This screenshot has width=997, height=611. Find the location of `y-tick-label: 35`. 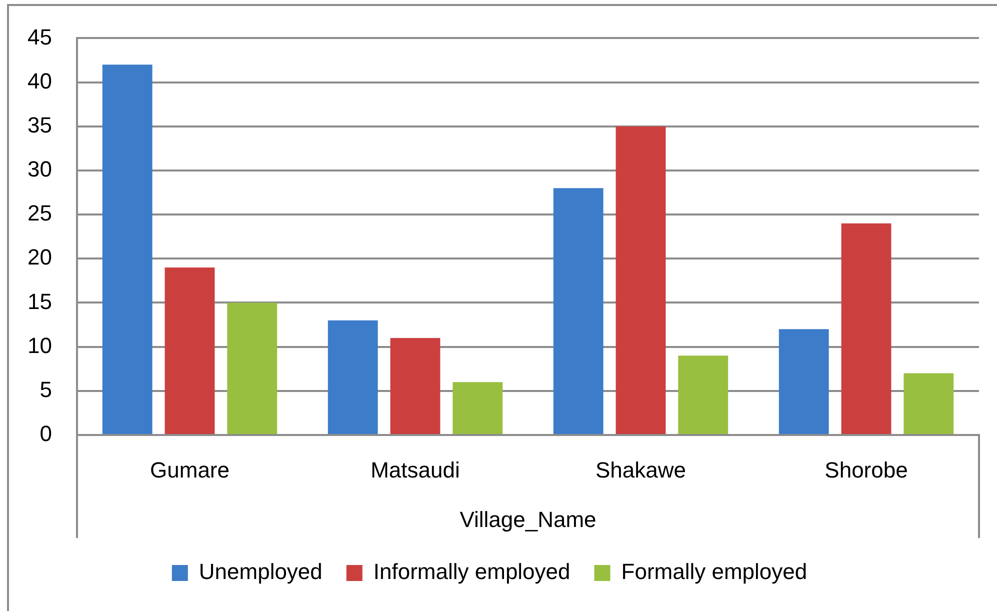

y-tick-label: 35 is located at coordinates (40, 125).